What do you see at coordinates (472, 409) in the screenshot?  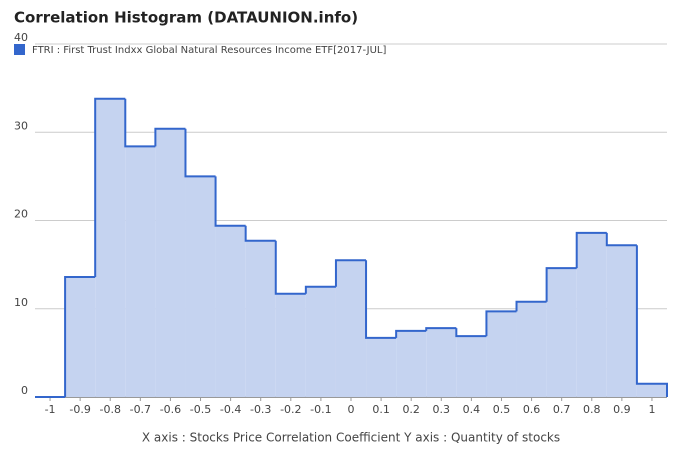 I see `x-tick-label: 0.4` at bounding box center [472, 409].